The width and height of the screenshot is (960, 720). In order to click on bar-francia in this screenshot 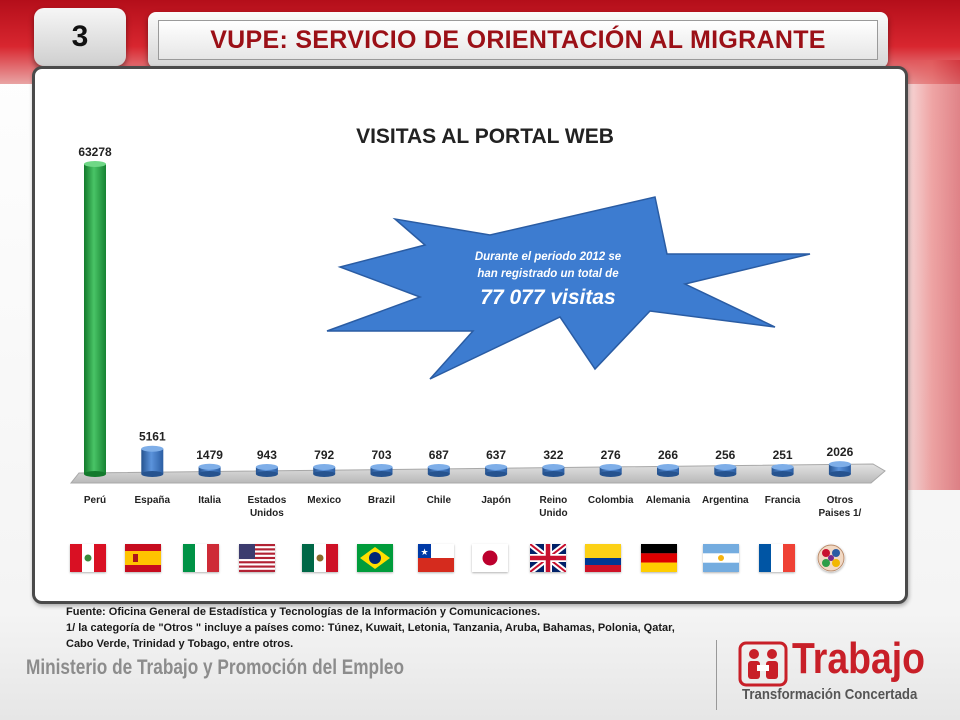, I will do `click(782, 470)`.